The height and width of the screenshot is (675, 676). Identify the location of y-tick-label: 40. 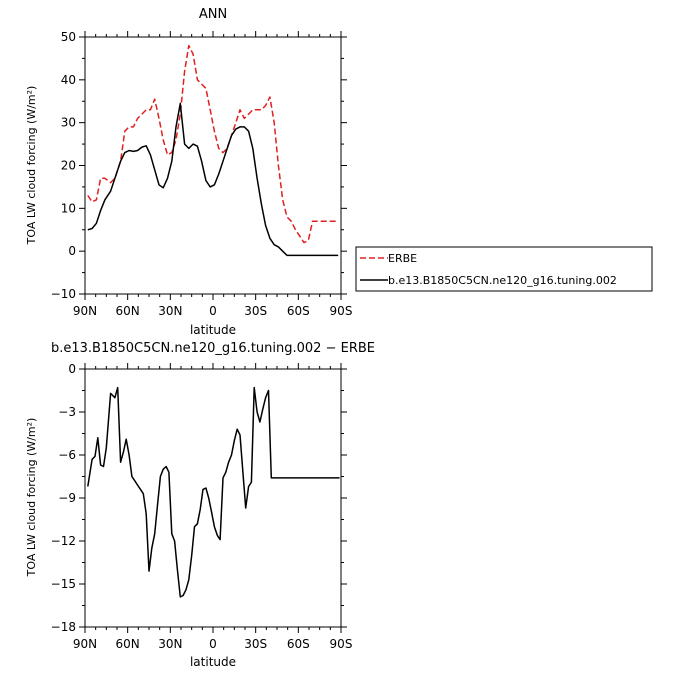
(68, 80).